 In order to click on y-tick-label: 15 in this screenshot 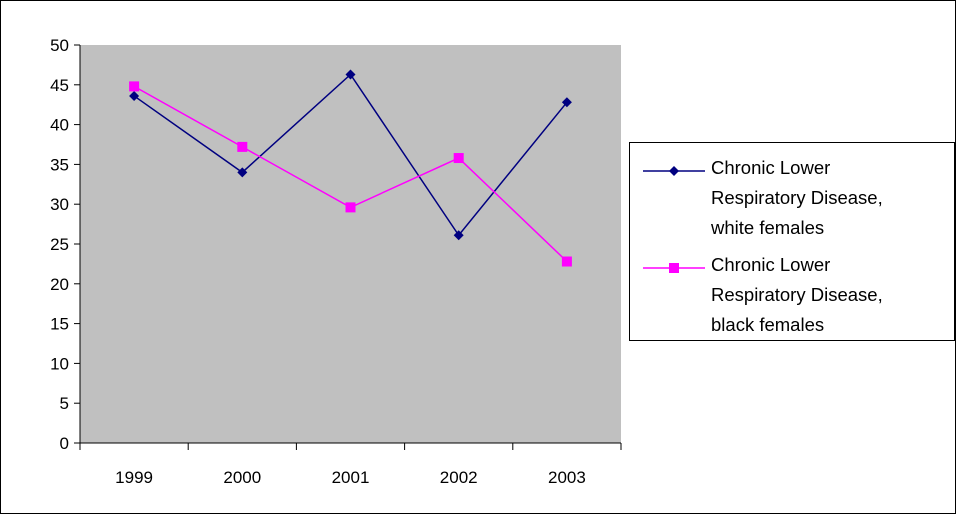, I will do `click(59, 324)`.